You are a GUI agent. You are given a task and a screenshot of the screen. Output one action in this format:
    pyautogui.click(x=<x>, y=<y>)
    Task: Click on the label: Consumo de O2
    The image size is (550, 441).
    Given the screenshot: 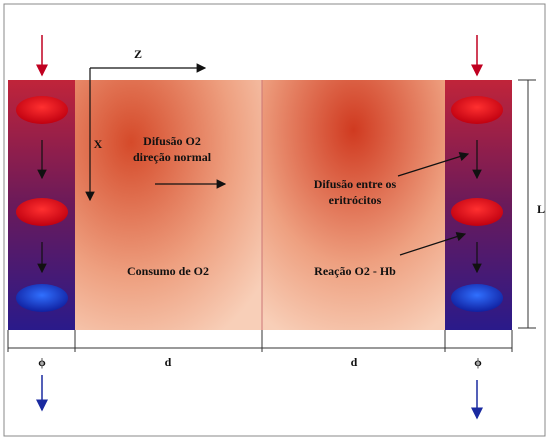 What is the action you would take?
    pyautogui.click(x=168, y=271)
    